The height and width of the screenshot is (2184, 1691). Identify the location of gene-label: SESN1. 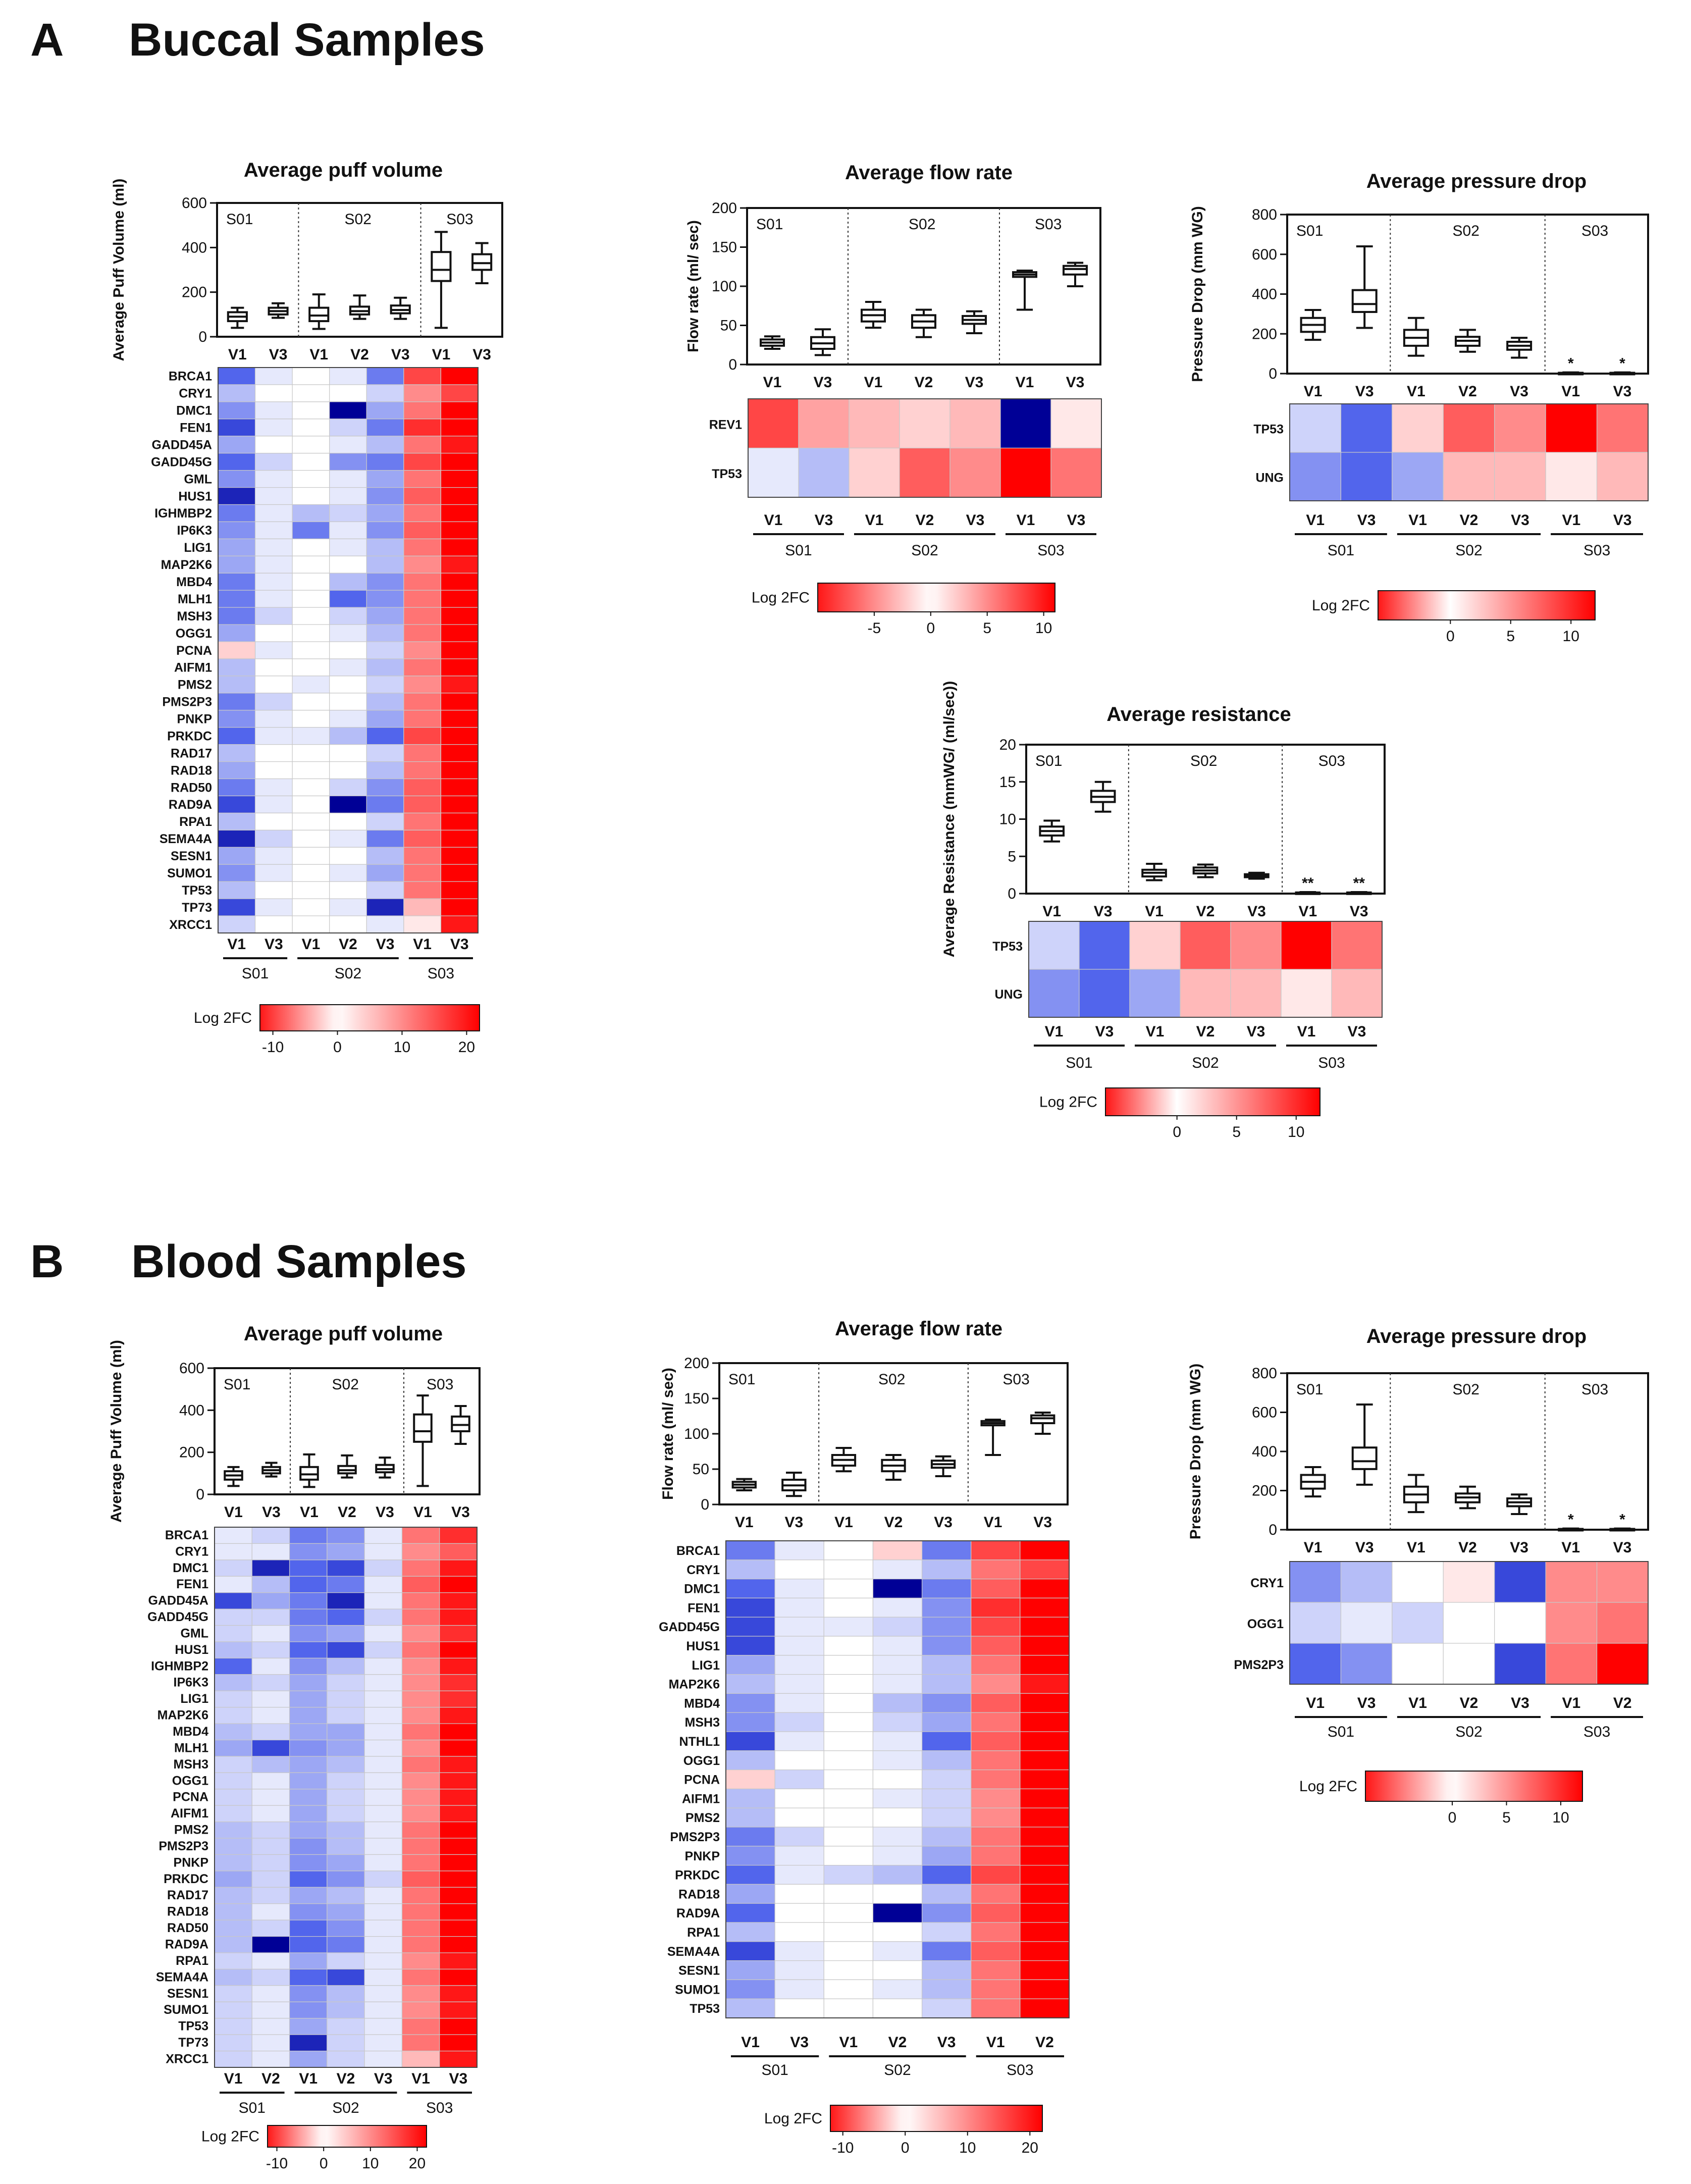
(699, 1971).